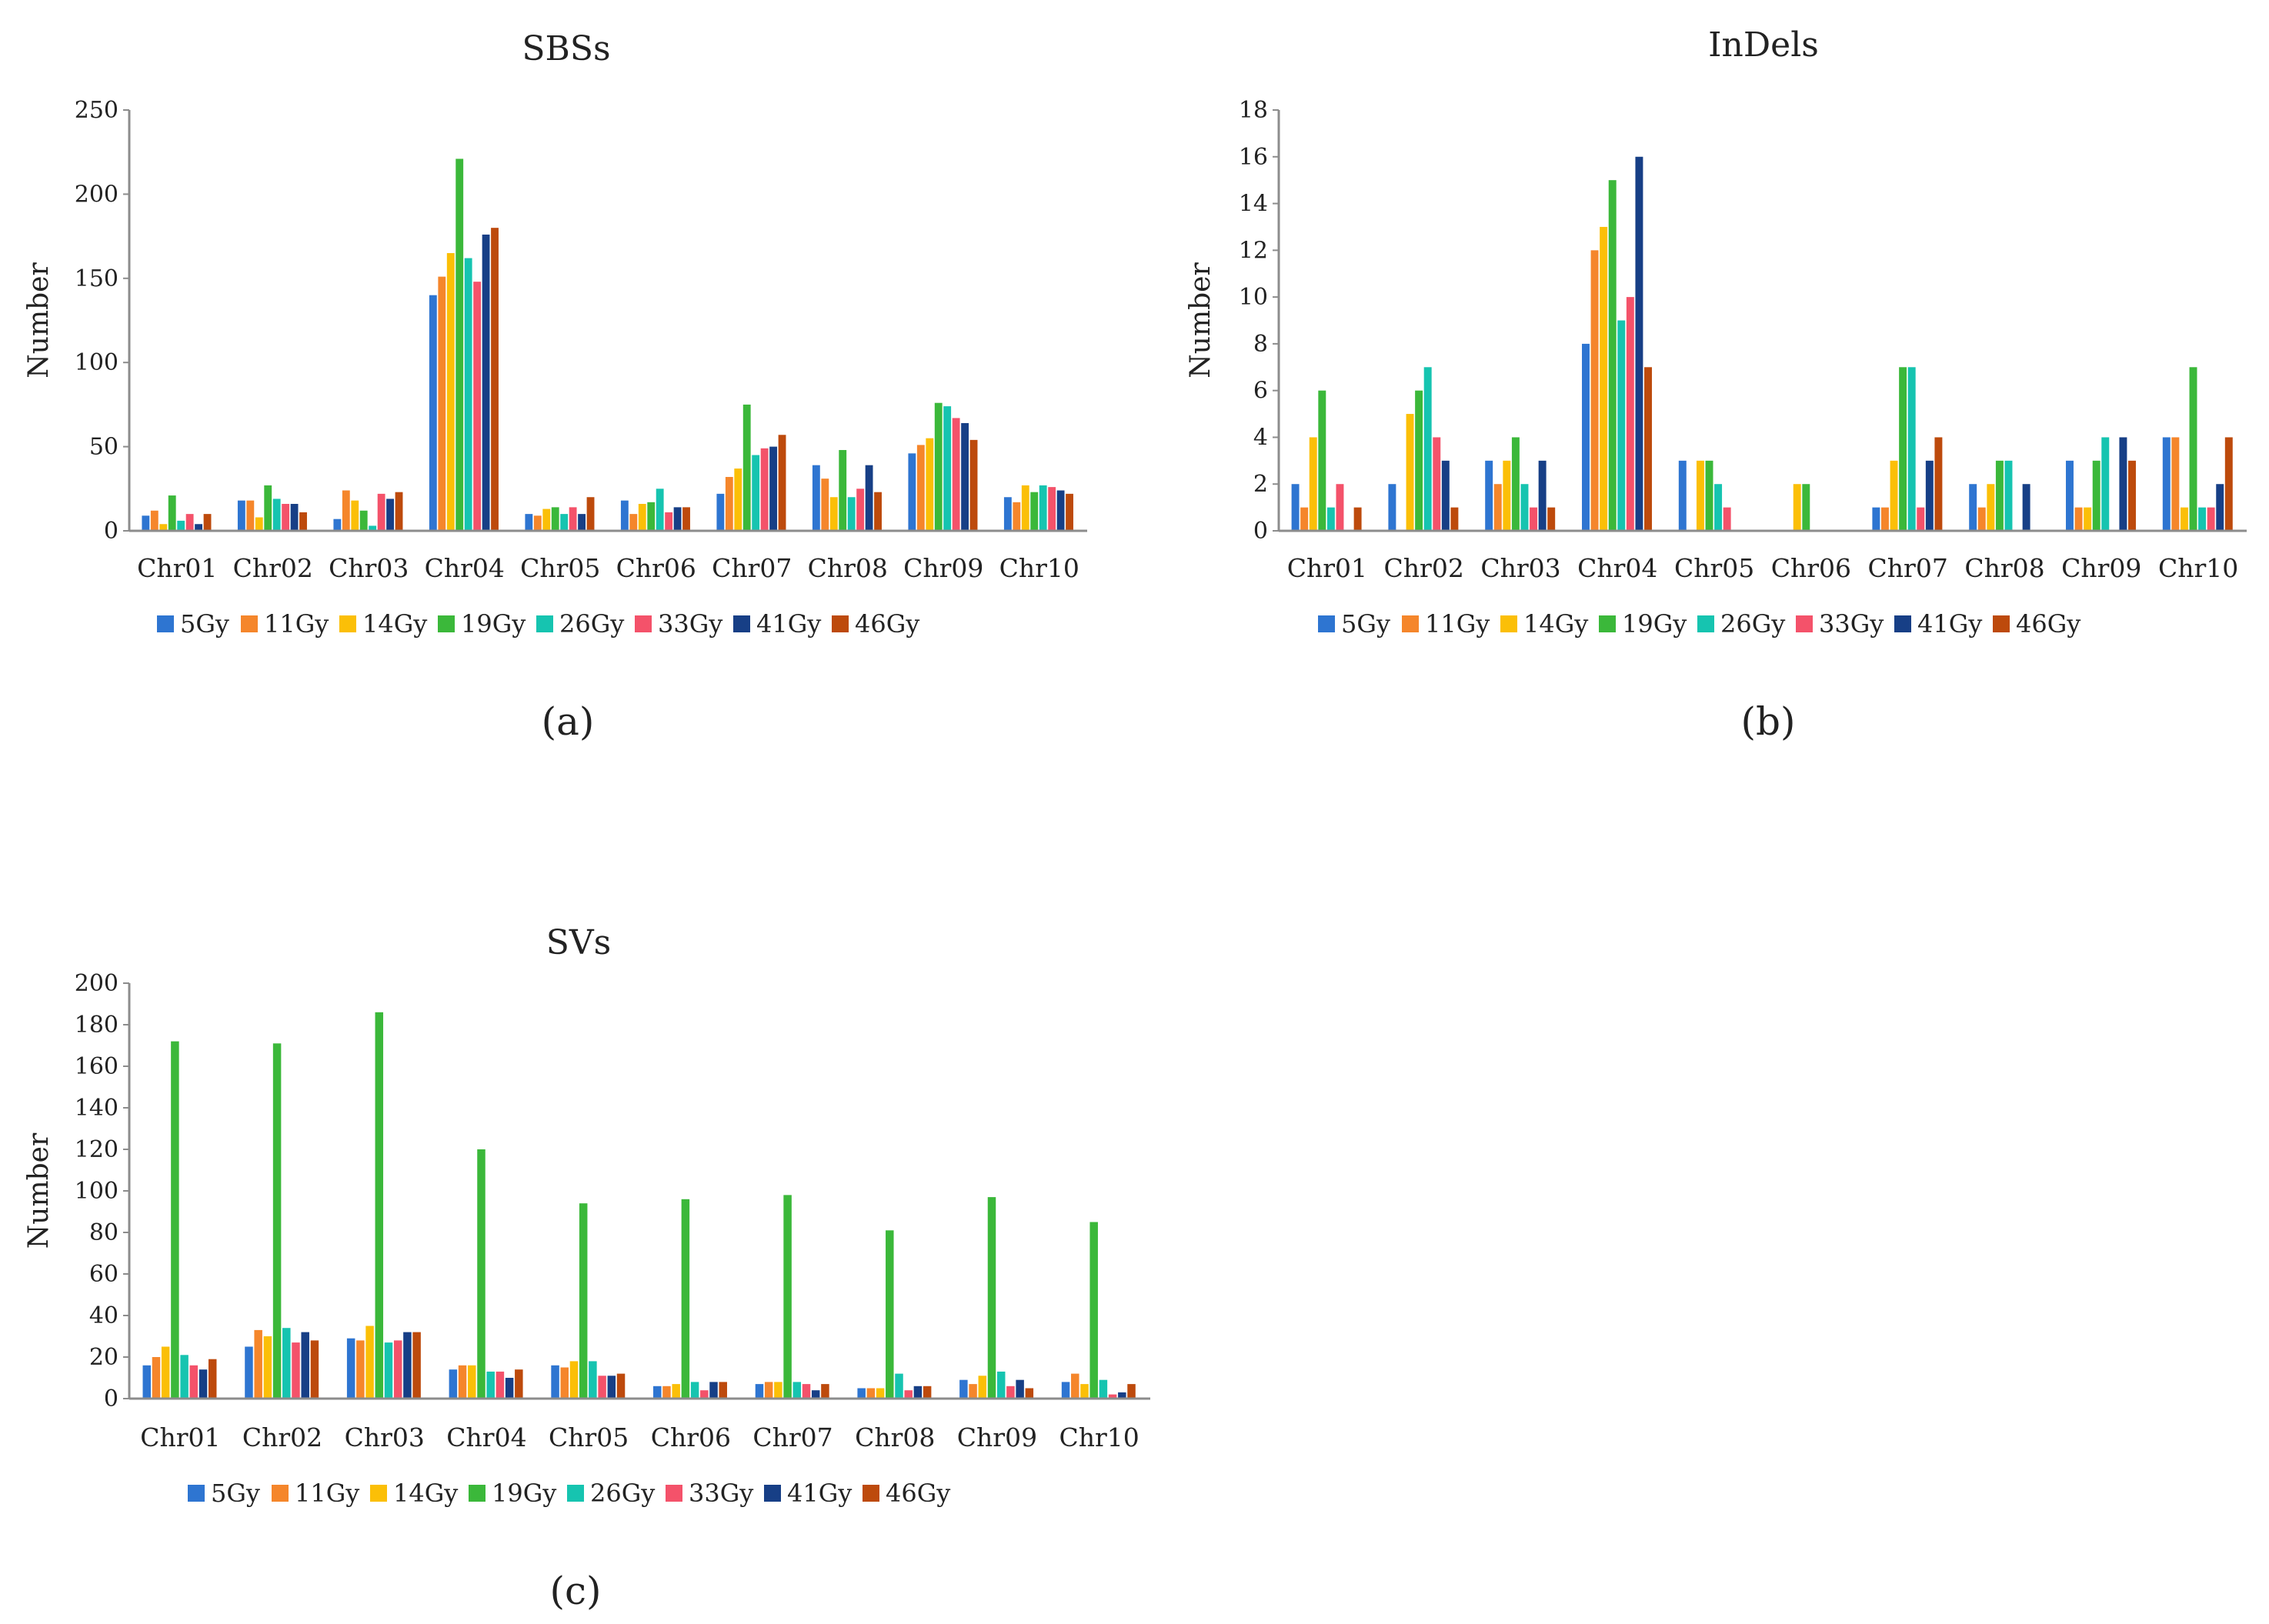  I want to click on legend-label-19gy: 19Gy, so click(493, 624).